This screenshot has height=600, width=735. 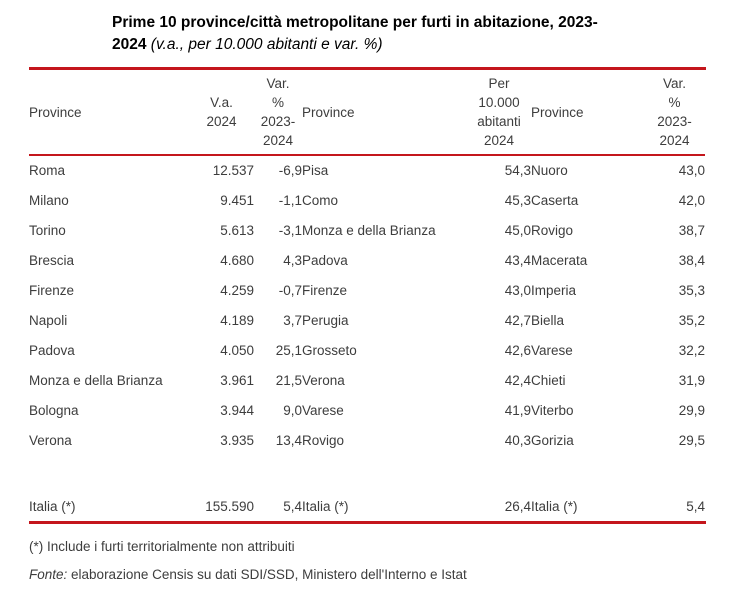 I want to click on table-row: Napoli 4.189 3,7 Perugia 42,7 Biella 35,2, so click(x=367, y=320).